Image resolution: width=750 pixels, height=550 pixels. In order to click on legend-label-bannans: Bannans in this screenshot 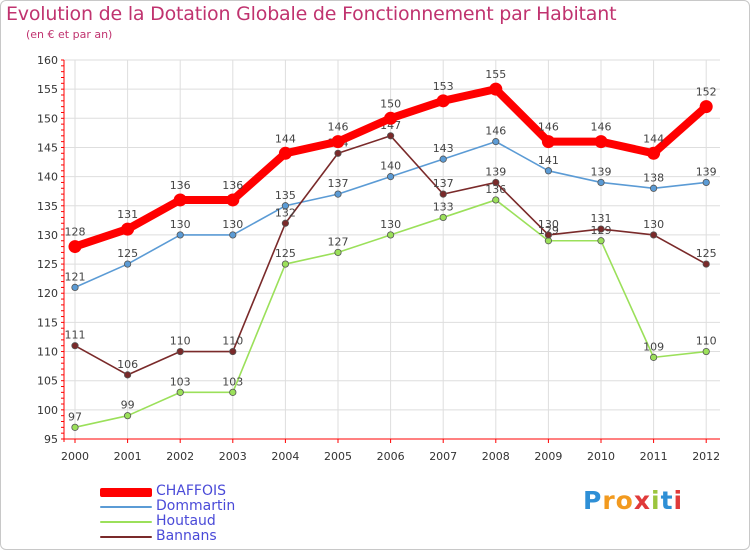, I will do `click(186, 536)`.